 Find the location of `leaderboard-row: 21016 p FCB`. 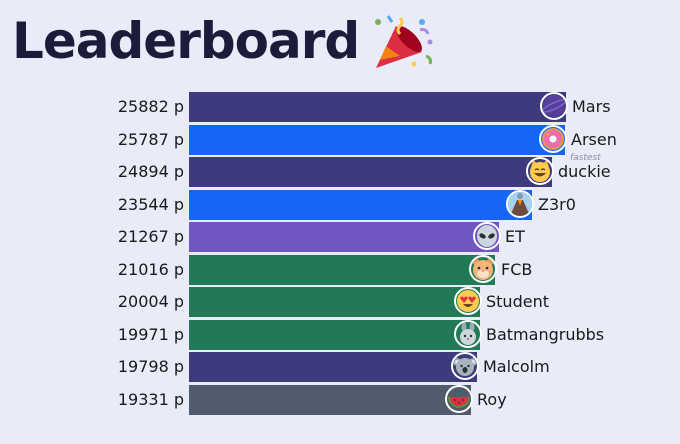

leaderboard-row: 21016 p FCB is located at coordinates (340, 270).